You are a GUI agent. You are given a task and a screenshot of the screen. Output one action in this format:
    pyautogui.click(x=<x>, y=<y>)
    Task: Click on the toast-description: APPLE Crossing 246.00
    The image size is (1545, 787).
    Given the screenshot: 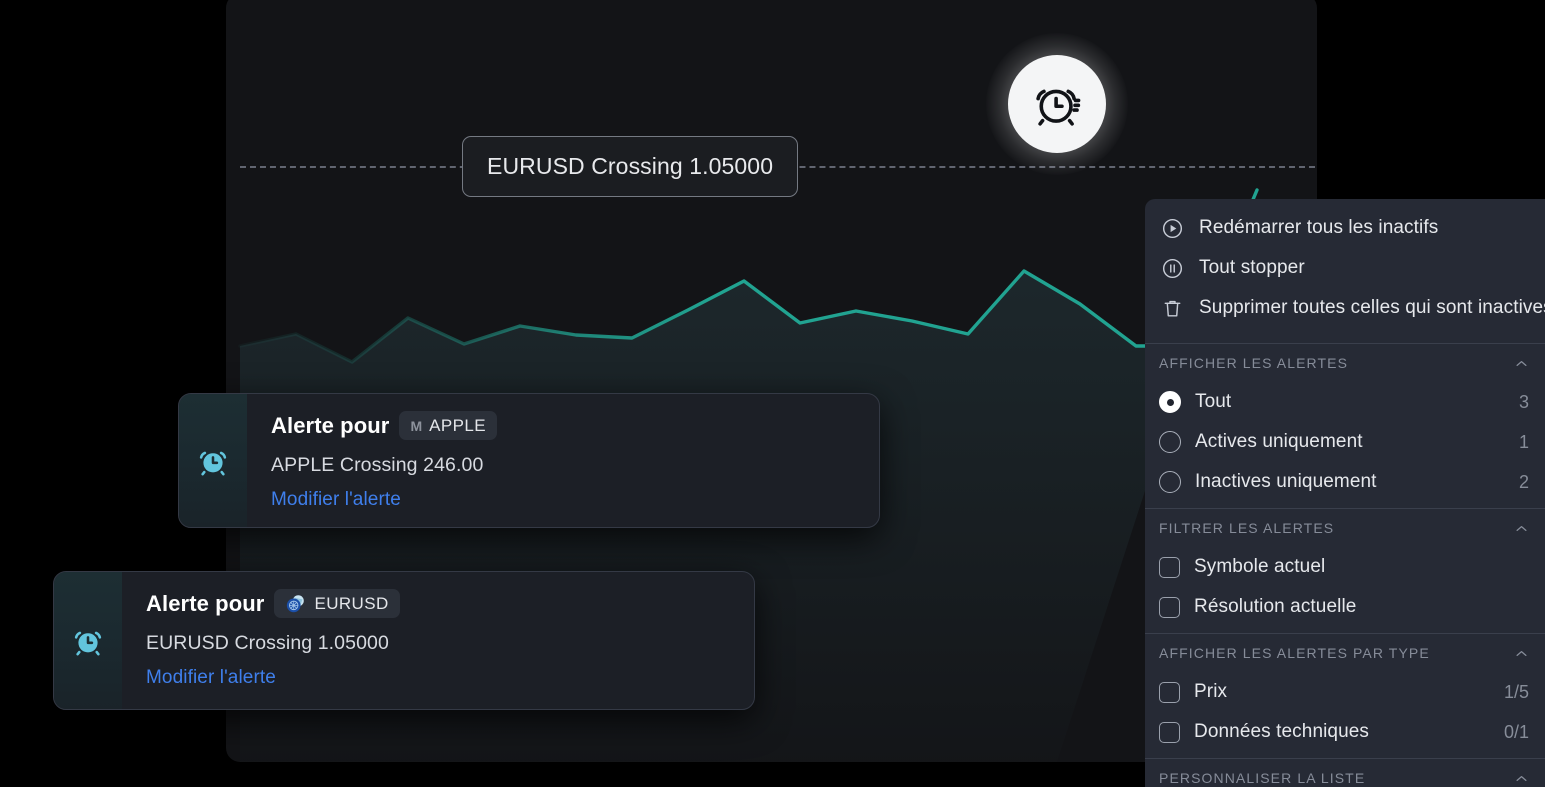 What is the action you would take?
    pyautogui.click(x=377, y=465)
    